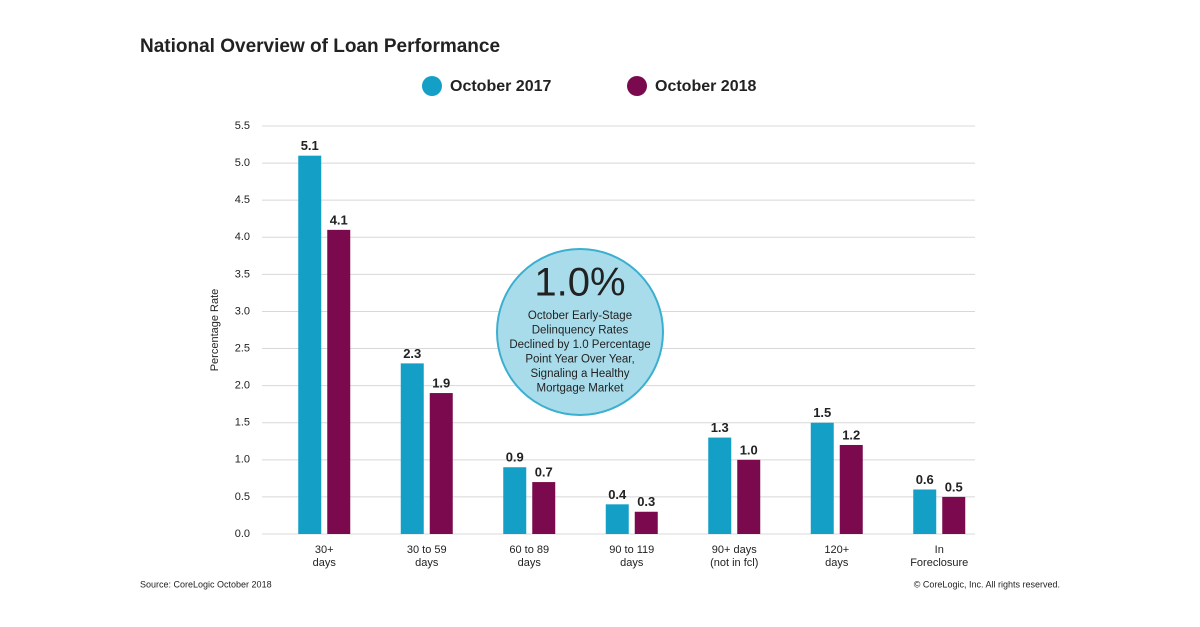 The height and width of the screenshot is (627, 1200). What do you see at coordinates (441, 382) in the screenshot?
I see `data-label: 1.9` at bounding box center [441, 382].